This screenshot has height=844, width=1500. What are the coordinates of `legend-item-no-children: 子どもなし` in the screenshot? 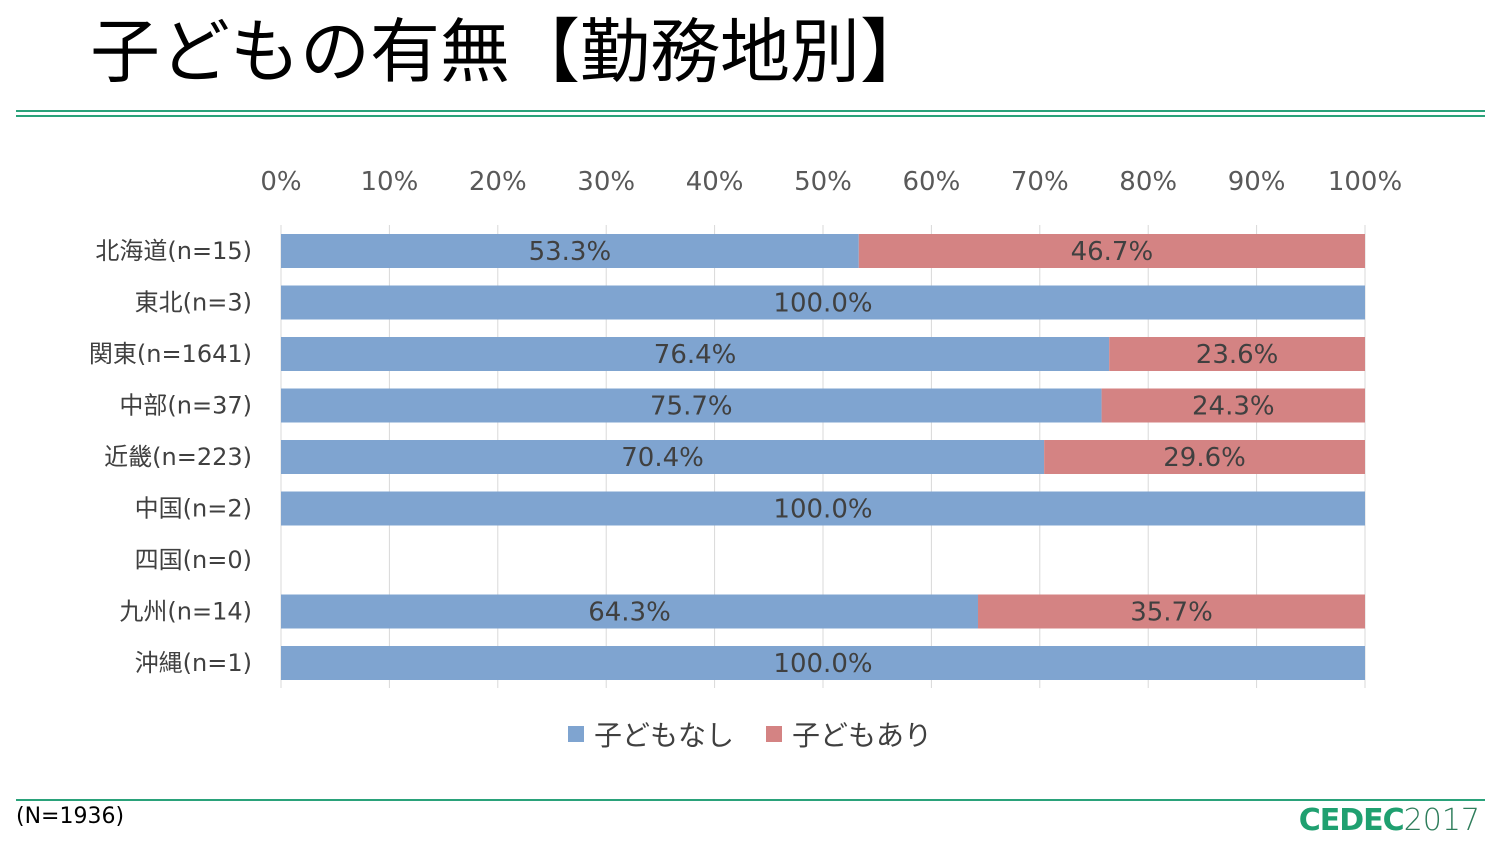 It's located at (650, 734).